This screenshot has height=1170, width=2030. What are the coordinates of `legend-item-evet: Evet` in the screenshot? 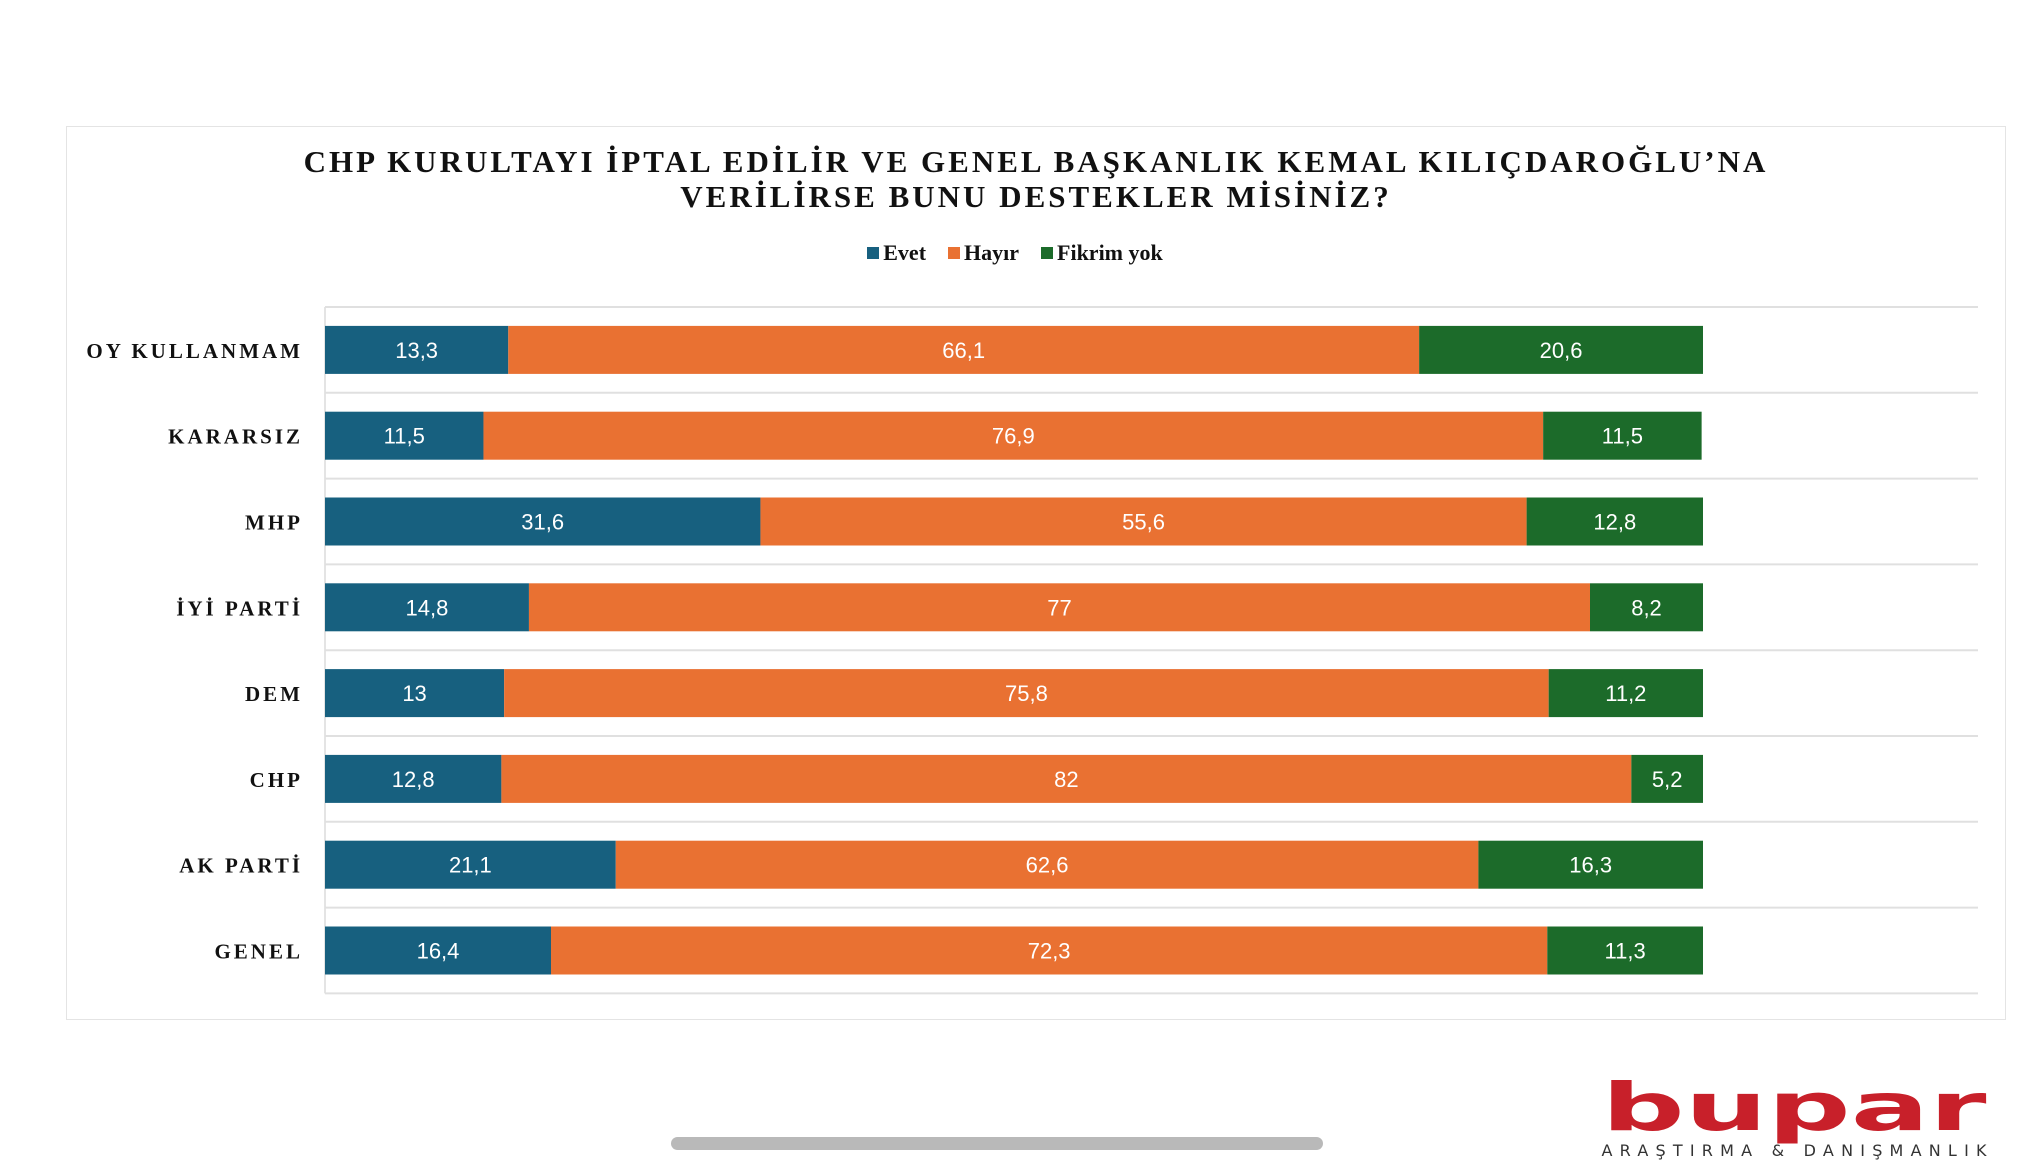 It's located at (896, 253).